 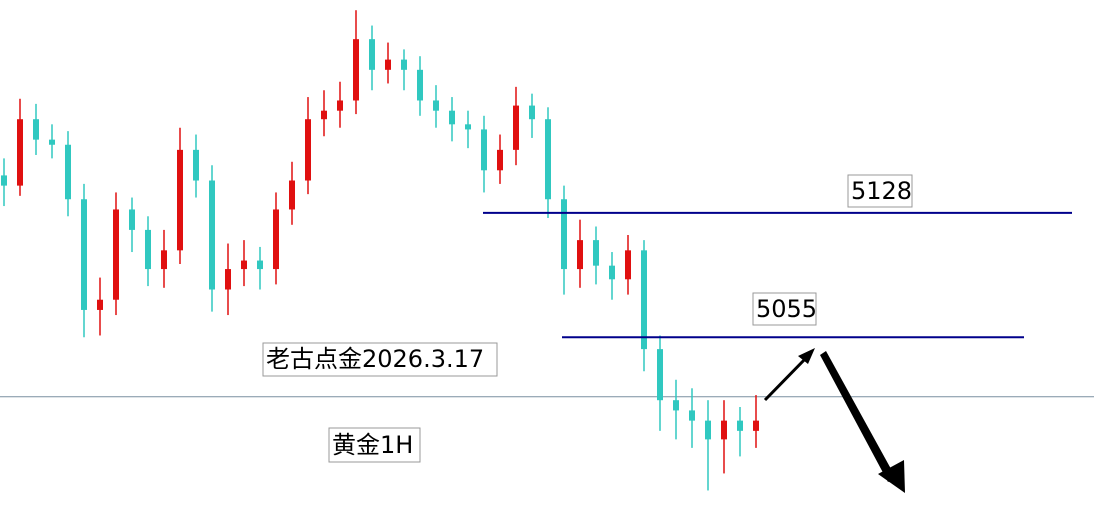 I want to click on annotation-text: 黄金1H, so click(x=372, y=445).